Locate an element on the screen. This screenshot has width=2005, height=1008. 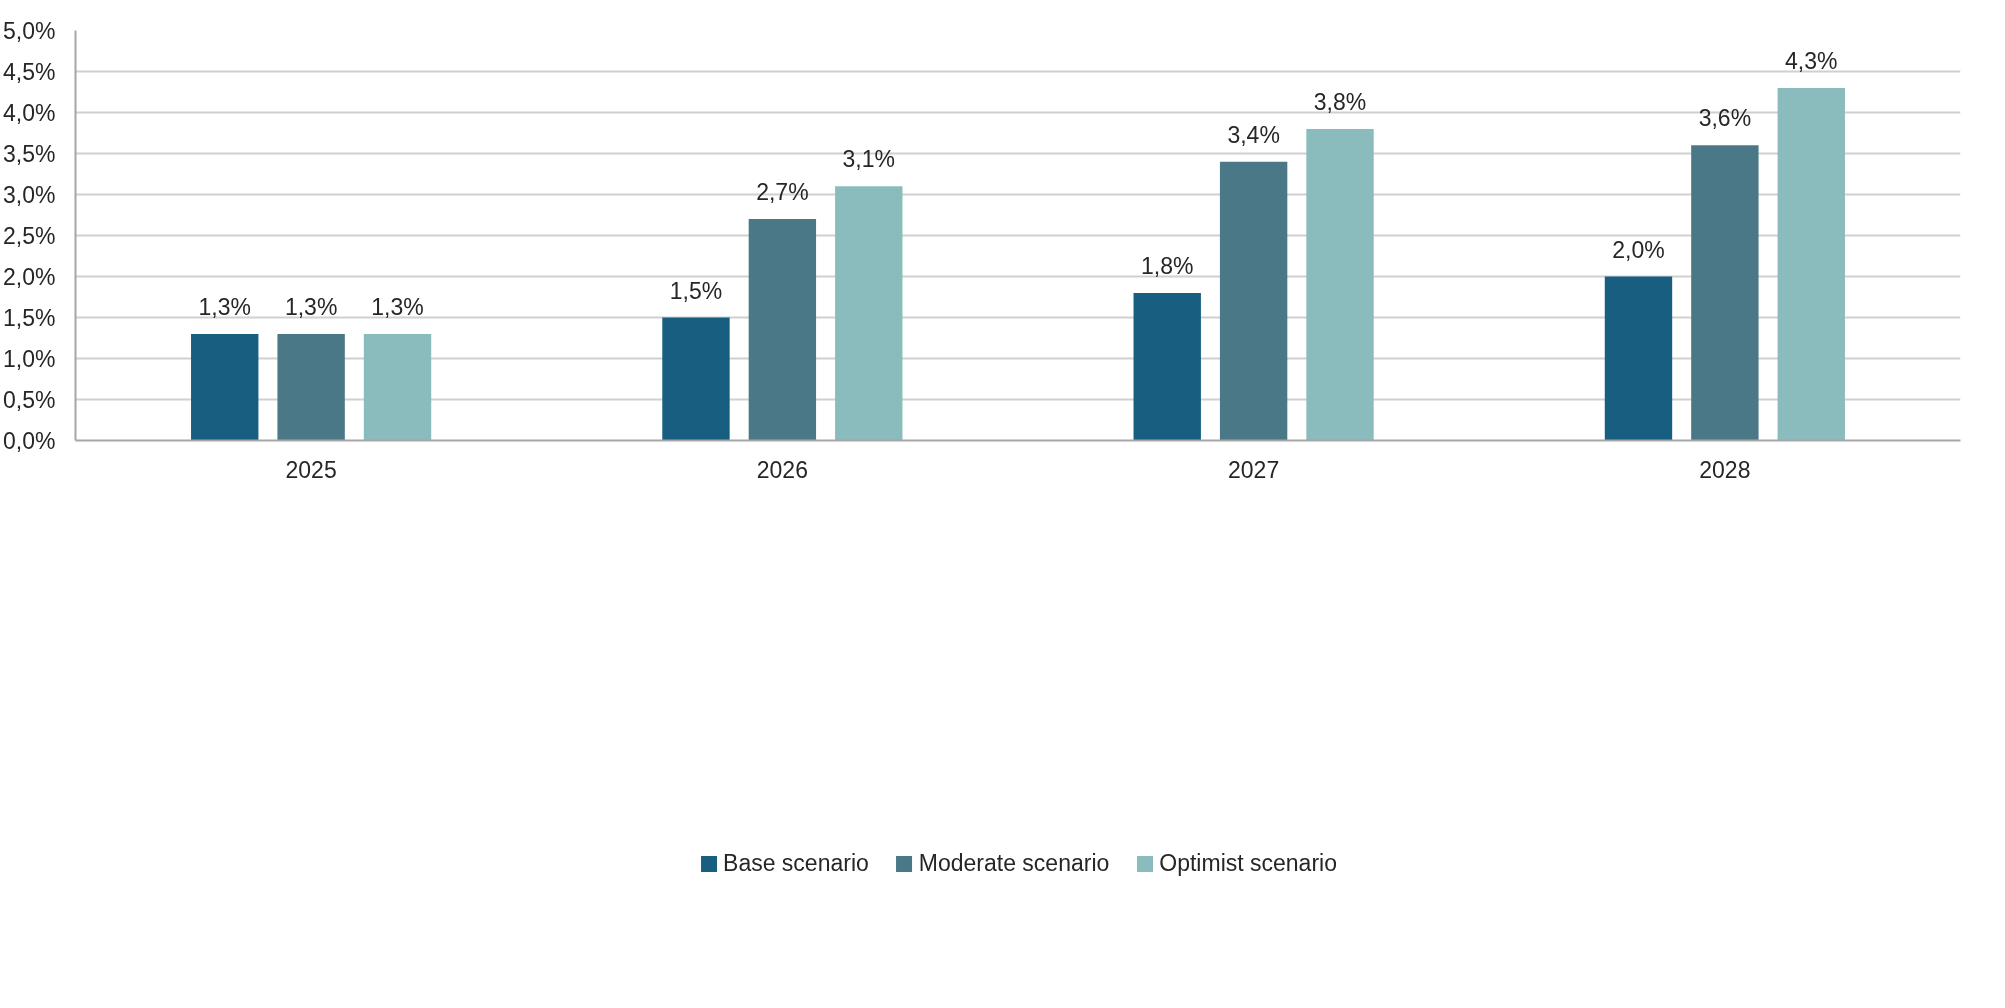
y-tick-label: 0,5% is located at coordinates (29, 399).